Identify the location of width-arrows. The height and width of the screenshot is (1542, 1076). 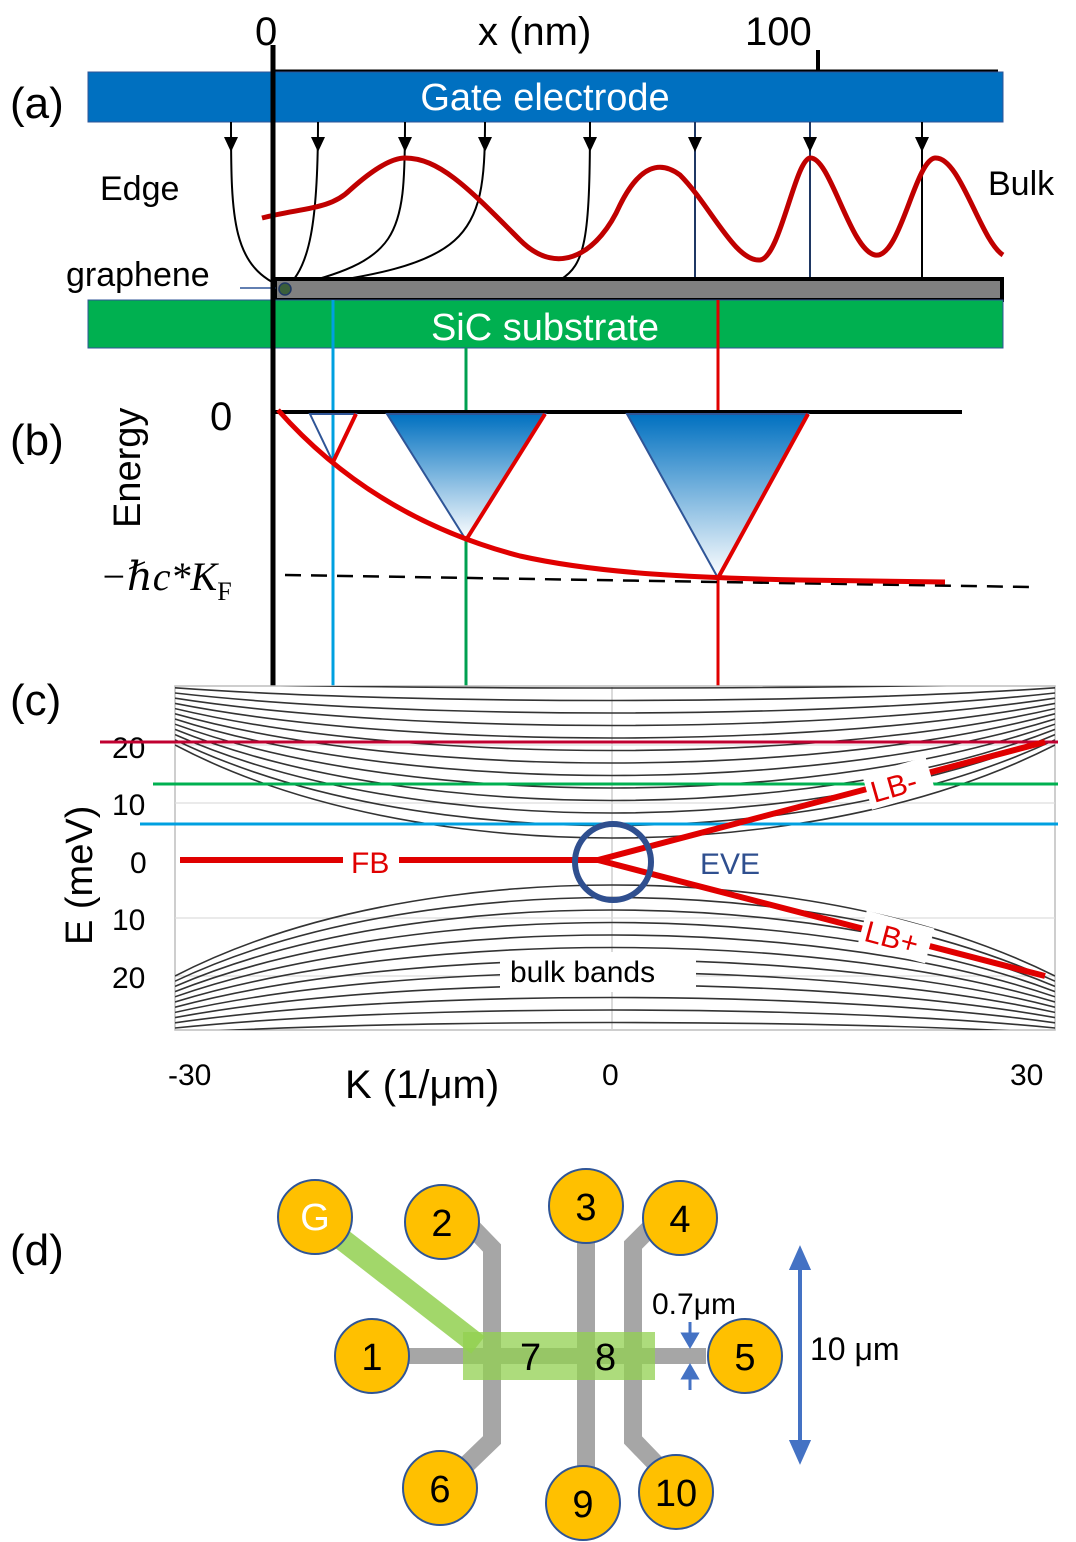
(690, 1356).